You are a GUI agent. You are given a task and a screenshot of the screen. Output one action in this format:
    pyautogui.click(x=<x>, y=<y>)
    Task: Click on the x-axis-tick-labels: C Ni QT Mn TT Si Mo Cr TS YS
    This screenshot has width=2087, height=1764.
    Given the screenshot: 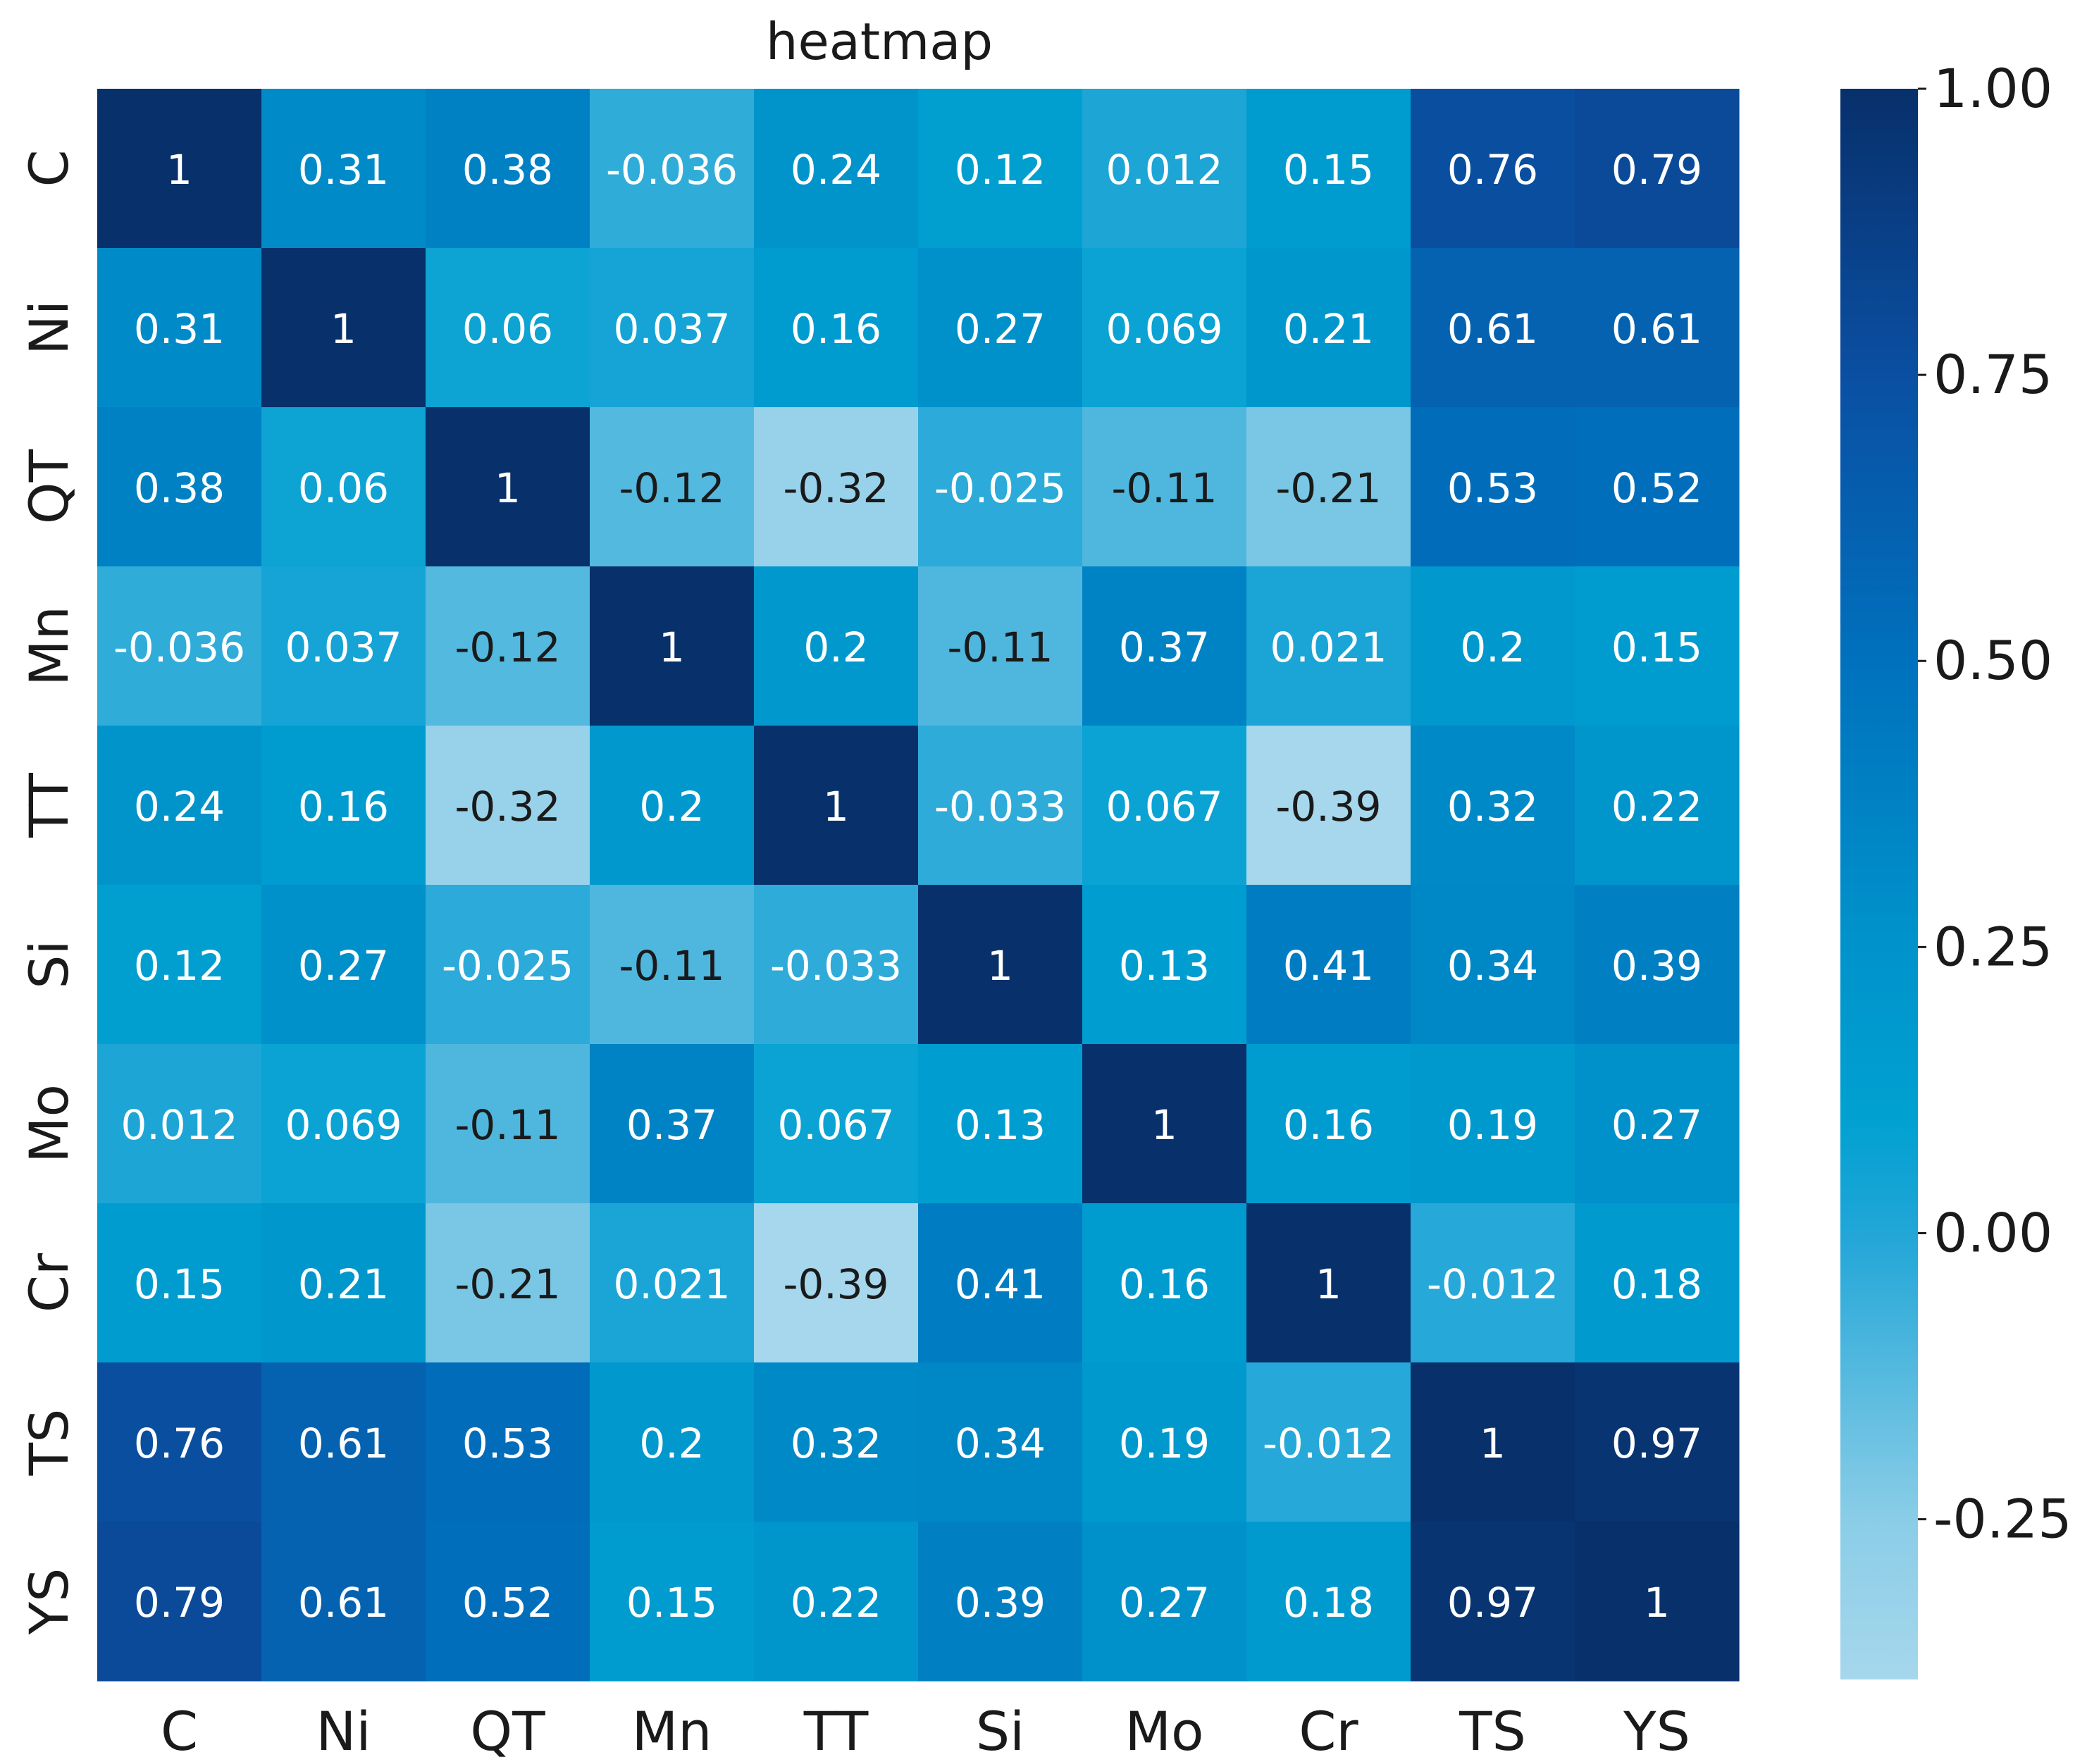 What is the action you would take?
    pyautogui.click(x=926, y=1732)
    